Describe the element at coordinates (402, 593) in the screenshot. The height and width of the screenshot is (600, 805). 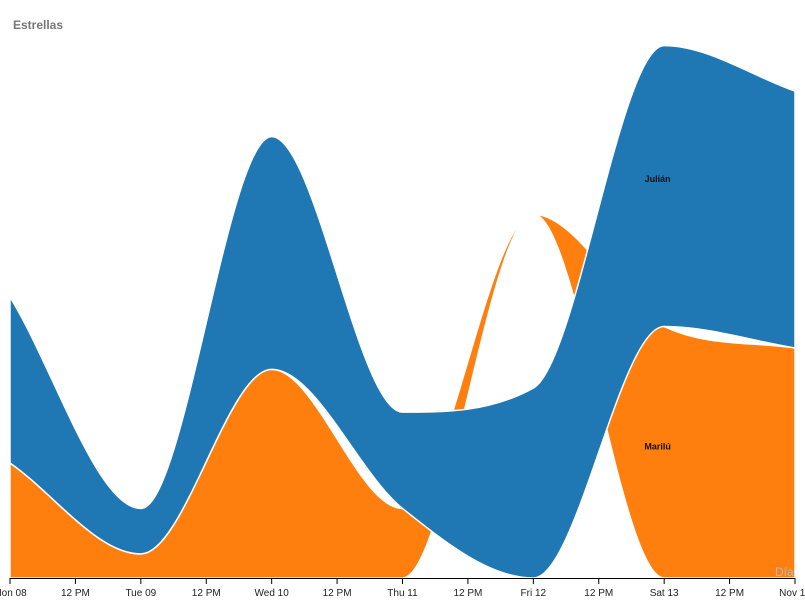
I see `x-tick-label: Thu 11` at that location.